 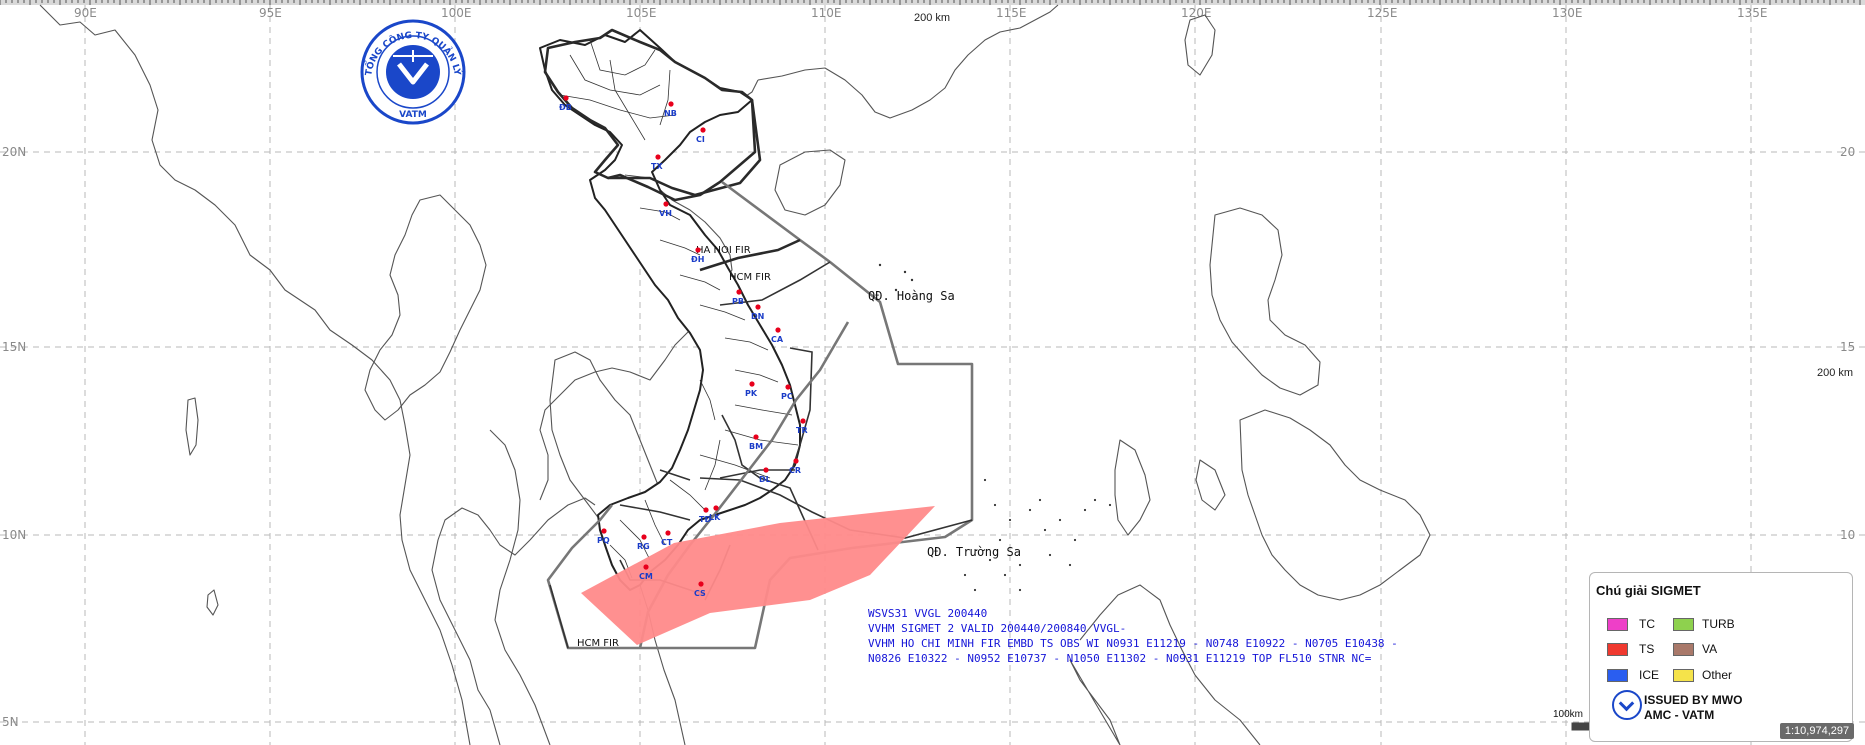 What do you see at coordinates (777, 339) in the screenshot?
I see `station-label: CA` at bounding box center [777, 339].